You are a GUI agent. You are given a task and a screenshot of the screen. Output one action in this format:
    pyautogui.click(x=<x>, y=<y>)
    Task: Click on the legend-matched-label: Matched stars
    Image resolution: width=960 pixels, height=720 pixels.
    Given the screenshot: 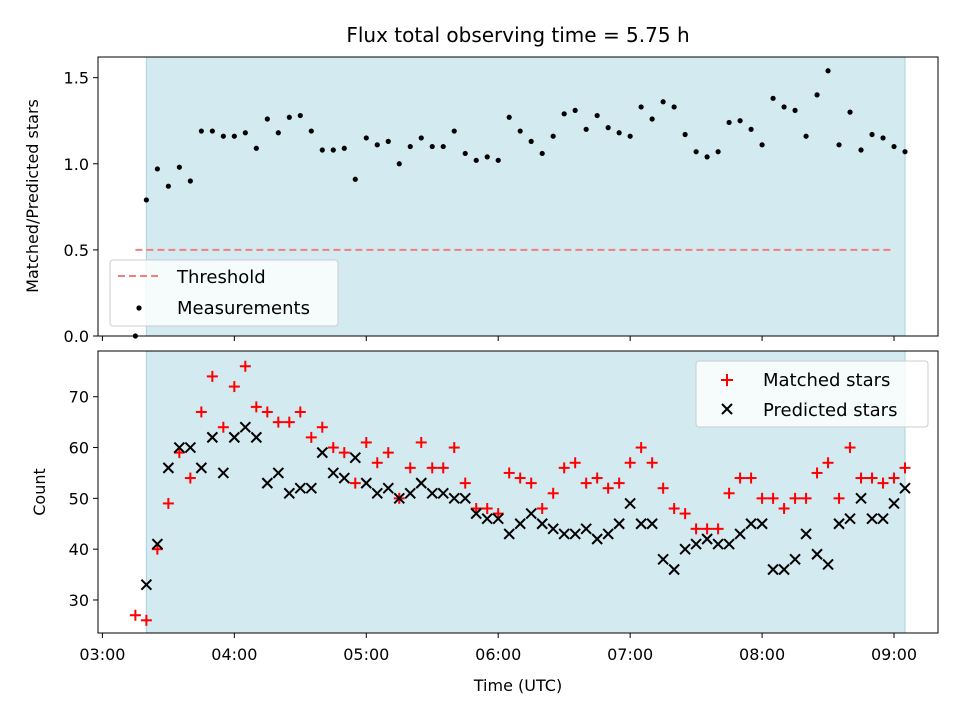 What is the action you would take?
    pyautogui.click(x=826, y=380)
    